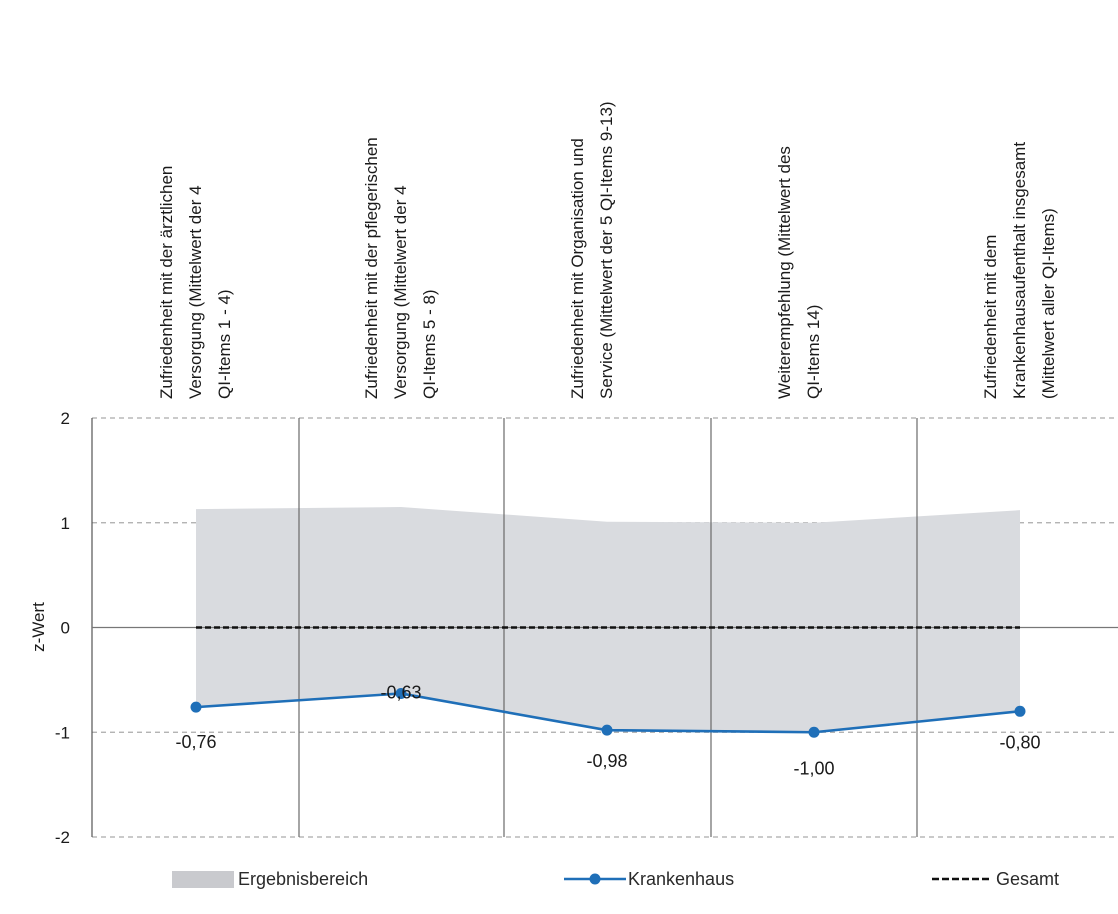 The image size is (1118, 914). I want to click on legend: Ergebnisbereich Krankenhaus Gesamt, so click(615, 879).